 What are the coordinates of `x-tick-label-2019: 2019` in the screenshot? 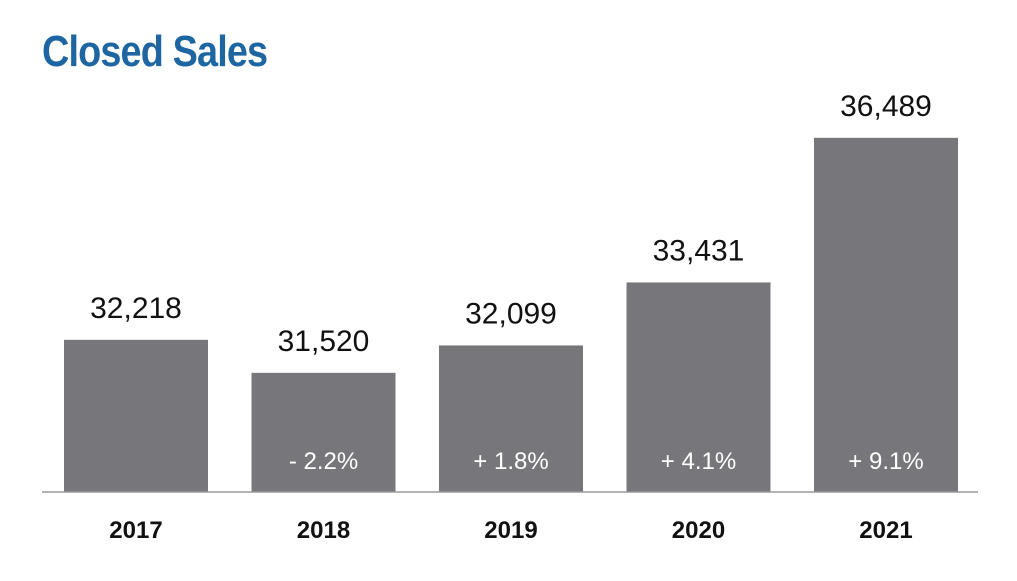 It's located at (510, 530).